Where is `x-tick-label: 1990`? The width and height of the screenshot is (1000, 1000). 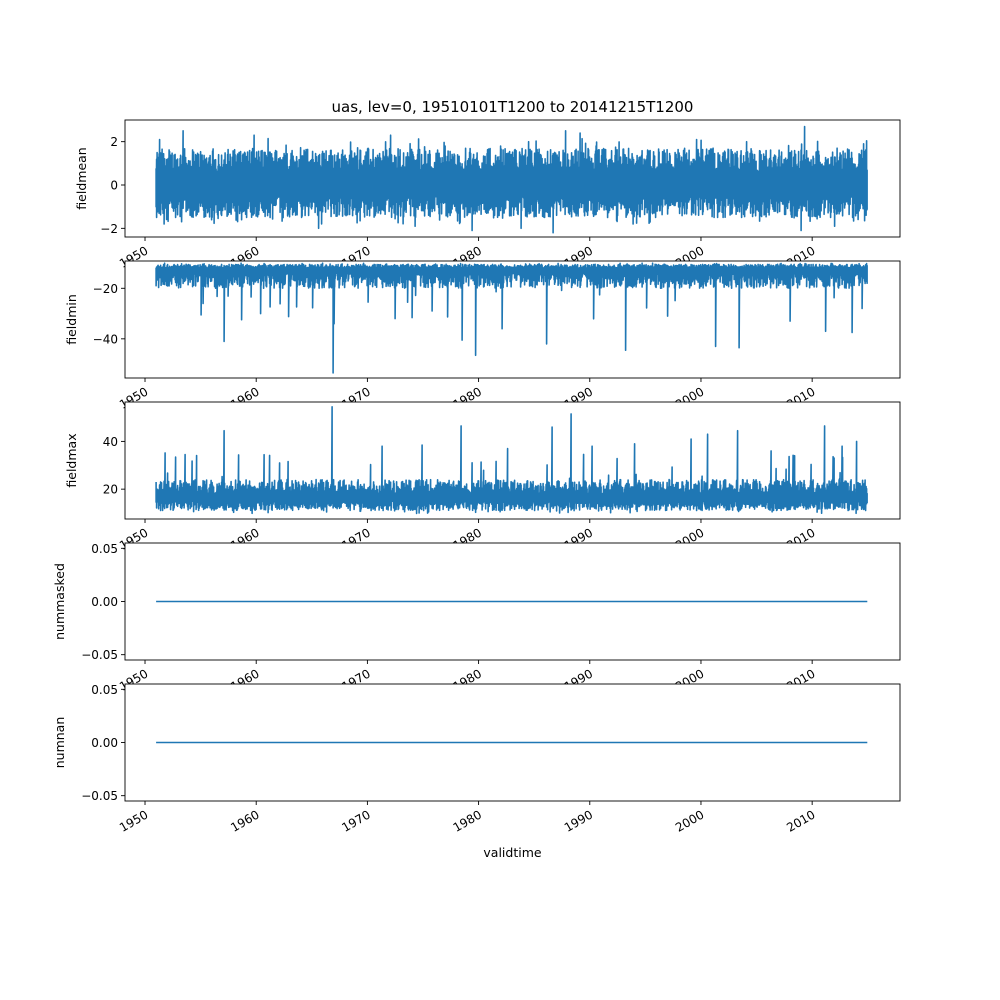 x-tick-label: 1990 is located at coordinates (578, 820).